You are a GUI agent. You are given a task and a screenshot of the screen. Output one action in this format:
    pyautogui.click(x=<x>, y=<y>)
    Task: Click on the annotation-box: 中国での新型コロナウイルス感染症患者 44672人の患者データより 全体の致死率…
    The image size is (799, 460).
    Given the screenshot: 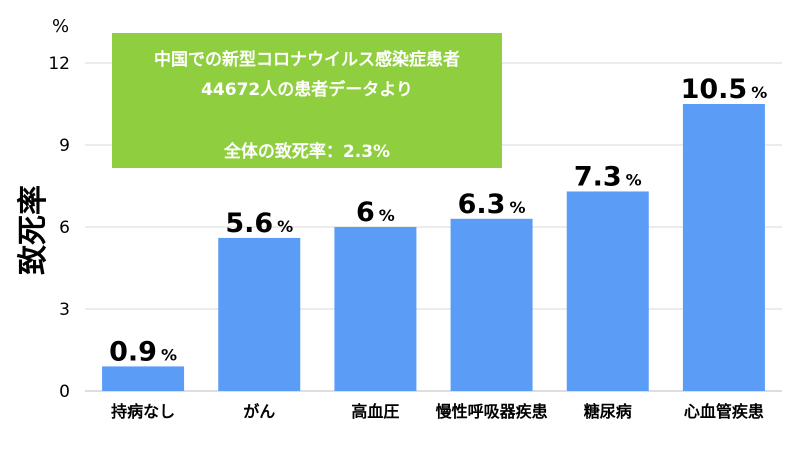 What is the action you would take?
    pyautogui.click(x=307, y=100)
    